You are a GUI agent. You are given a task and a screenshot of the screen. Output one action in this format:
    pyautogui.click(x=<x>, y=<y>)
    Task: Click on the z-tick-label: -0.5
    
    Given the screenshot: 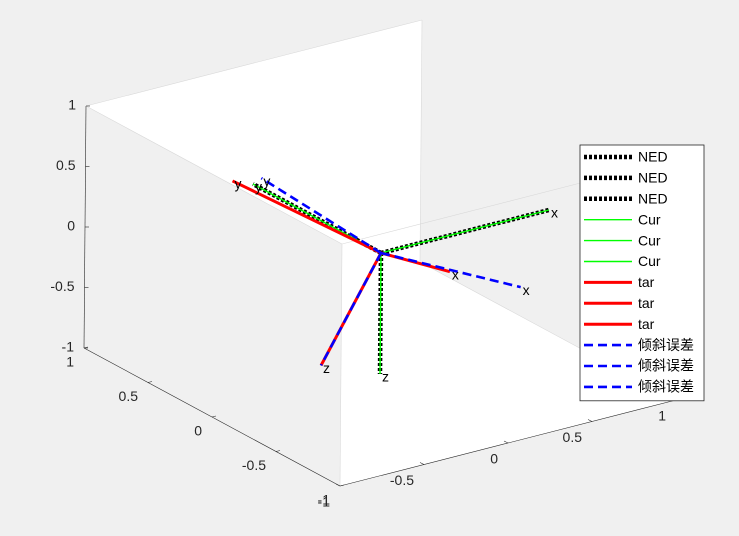 What is the action you would take?
    pyautogui.click(x=62, y=286)
    